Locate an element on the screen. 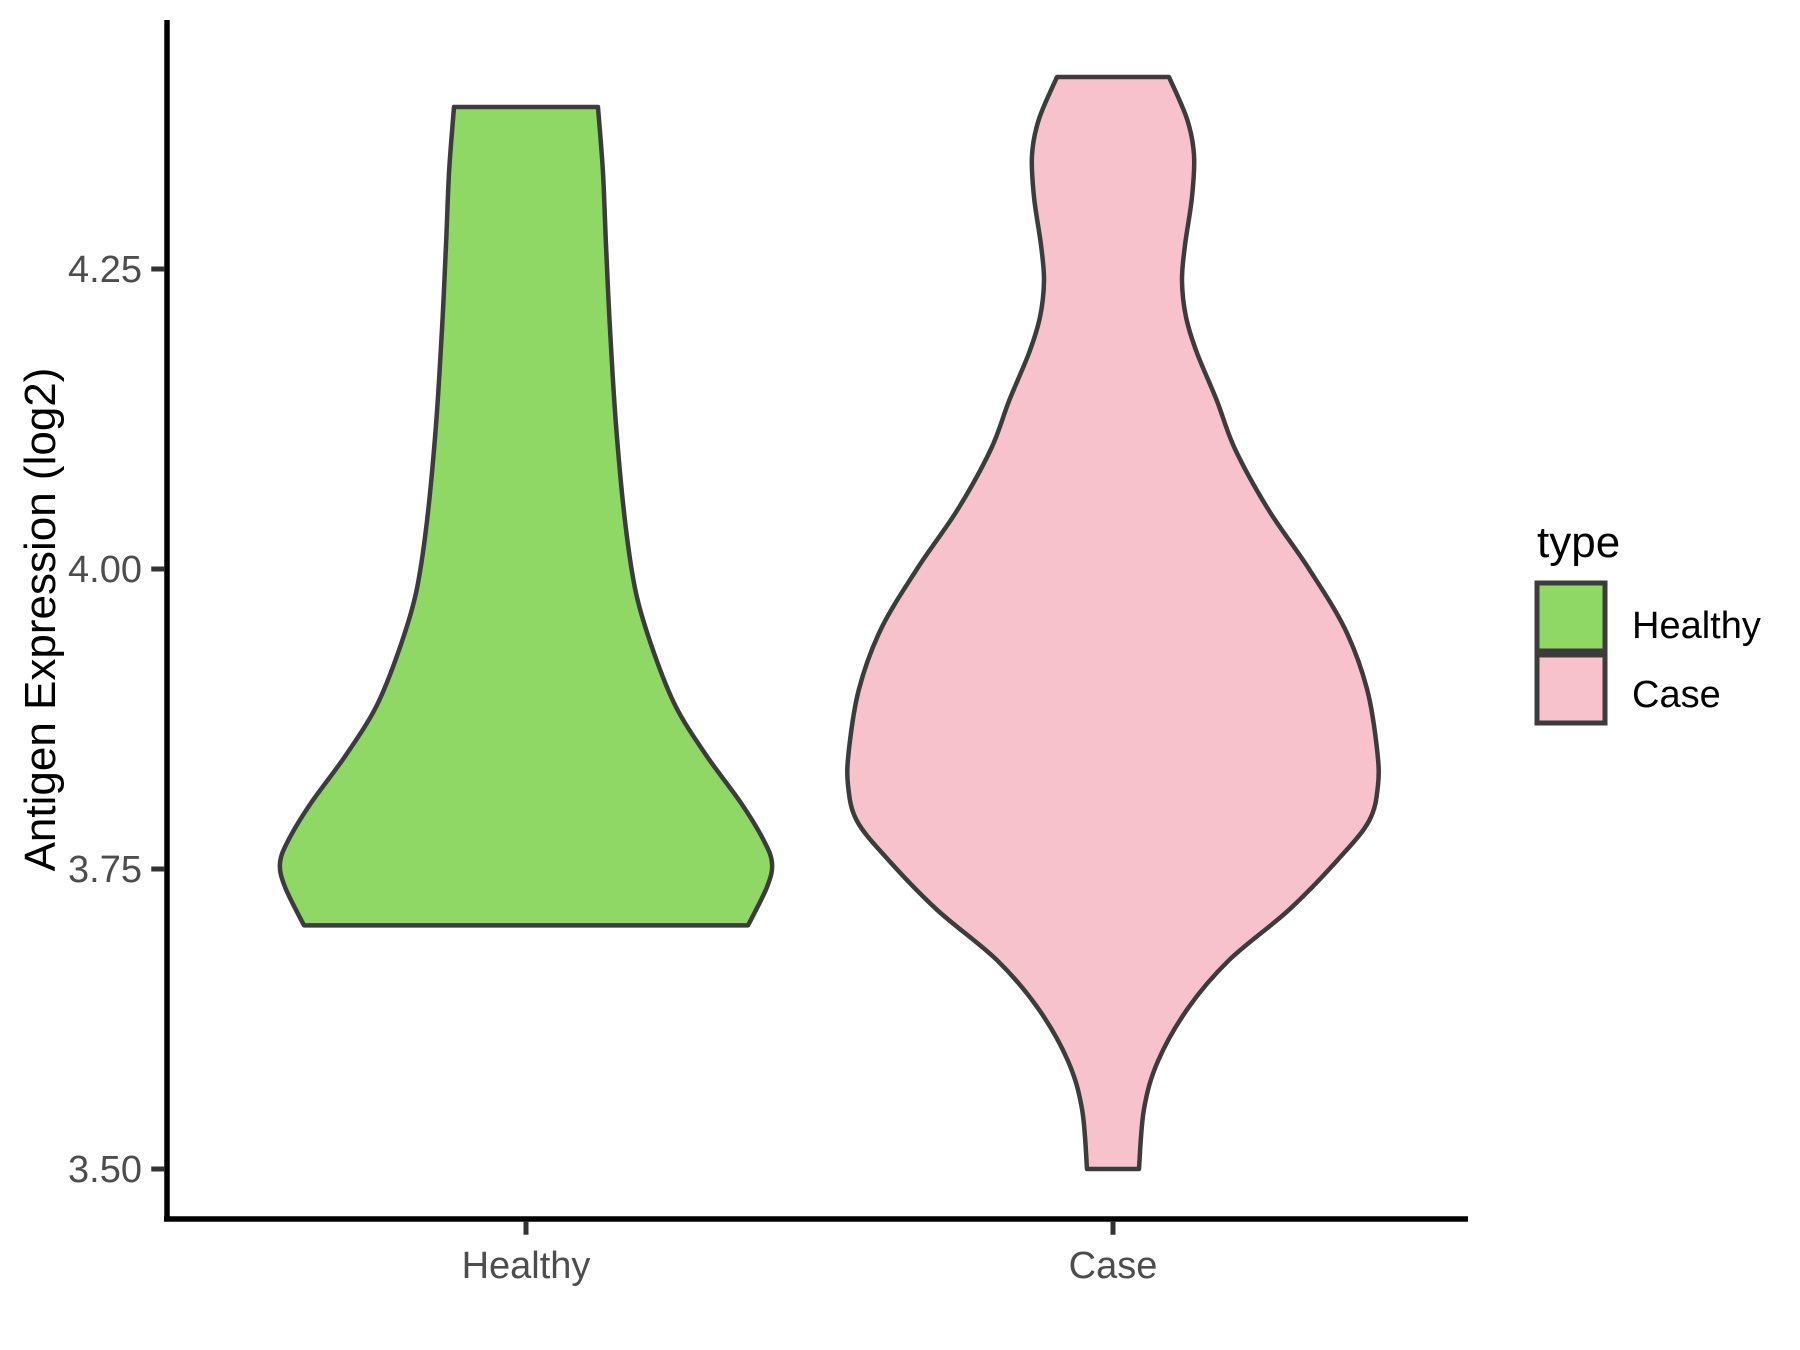  legend-label-healthy: Healthy is located at coordinates (1696, 626).